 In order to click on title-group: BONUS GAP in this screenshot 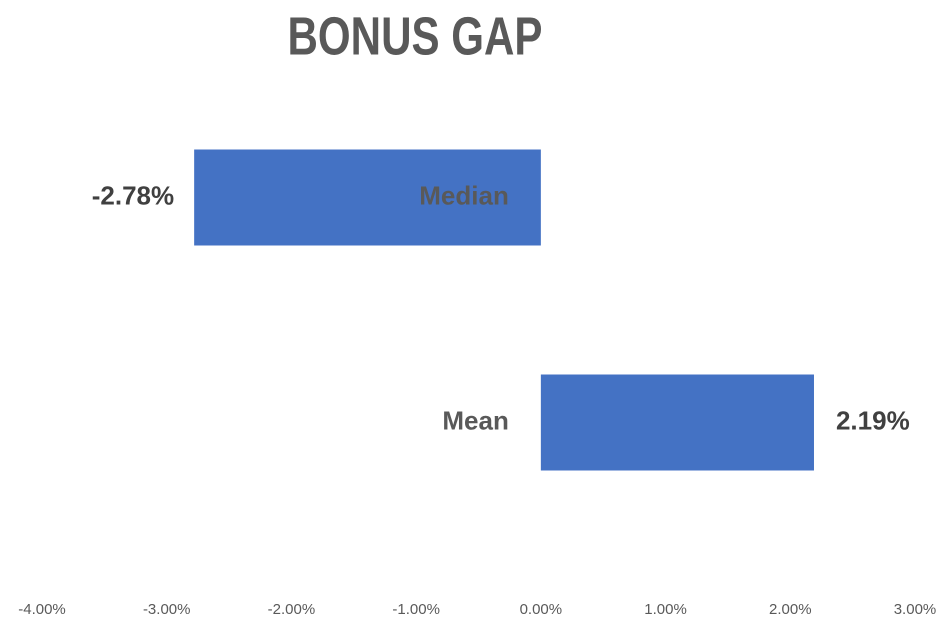, I will do `click(415, 36)`.